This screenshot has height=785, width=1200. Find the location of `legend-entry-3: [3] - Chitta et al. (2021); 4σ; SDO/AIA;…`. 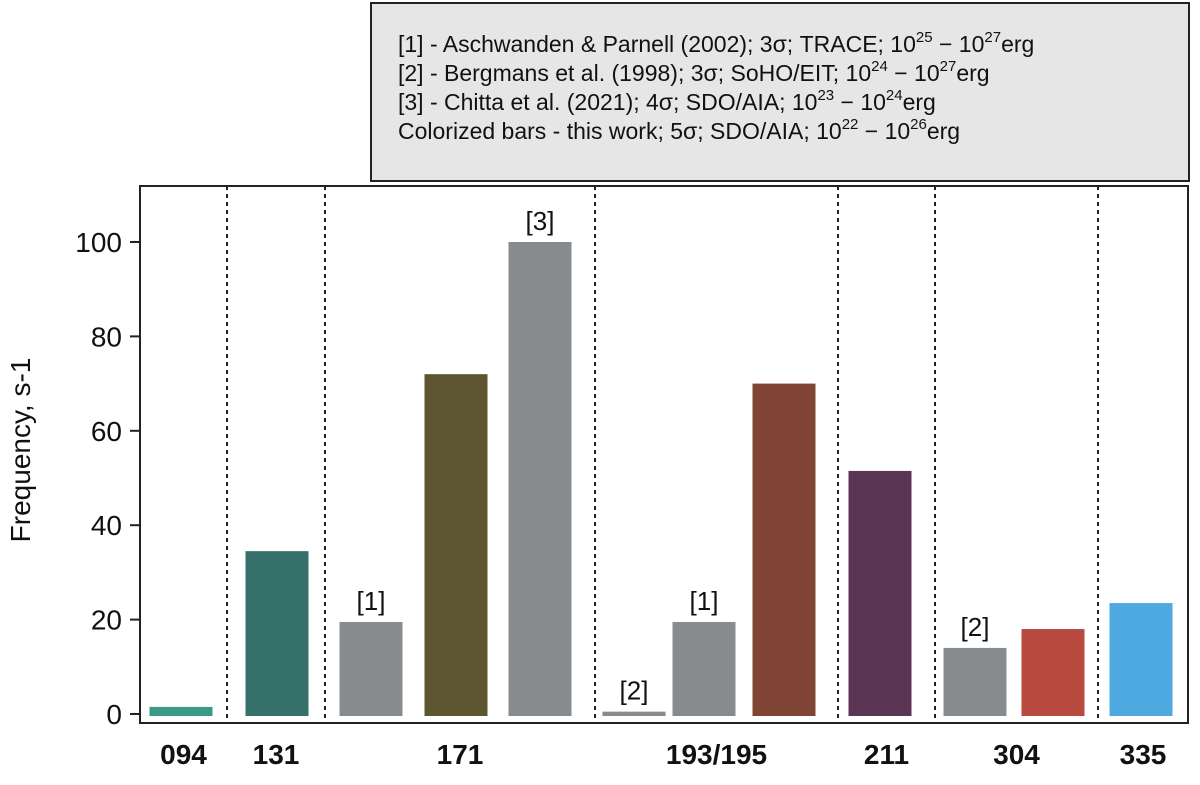

legend-entry-3: [3] - Chitta et al. (2021); 4σ; SDO/AIA;… is located at coordinates (667, 101).